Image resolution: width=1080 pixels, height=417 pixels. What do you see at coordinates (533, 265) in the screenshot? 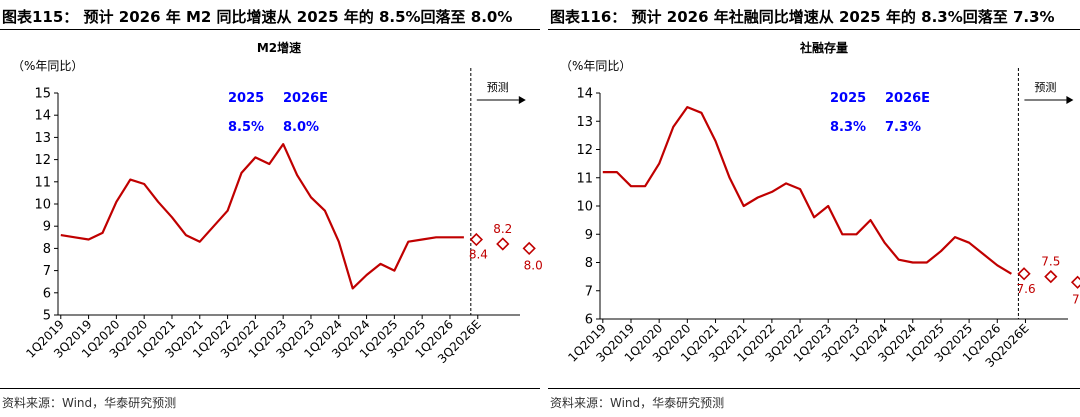
I see `forecast-data-label: 8.0` at bounding box center [533, 265].